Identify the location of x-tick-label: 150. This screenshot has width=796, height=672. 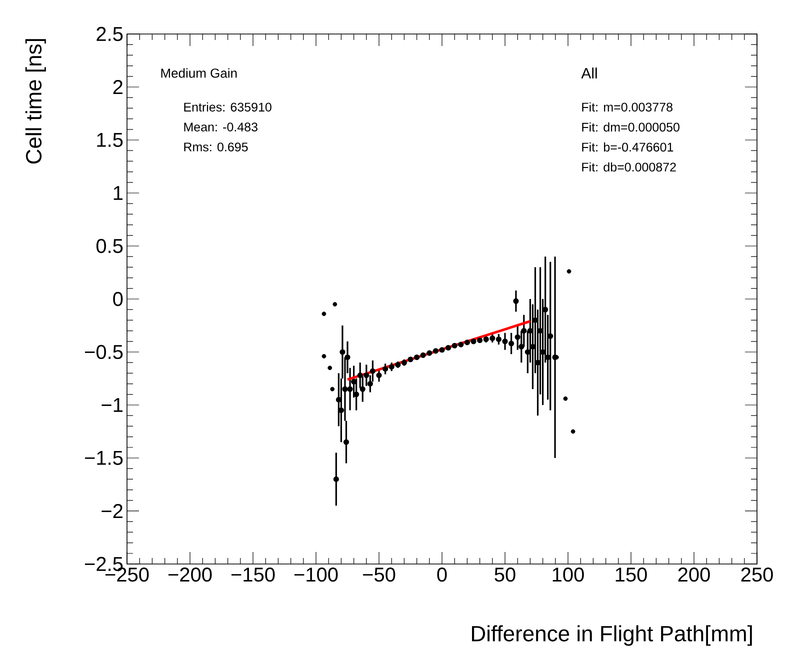
(631, 575).